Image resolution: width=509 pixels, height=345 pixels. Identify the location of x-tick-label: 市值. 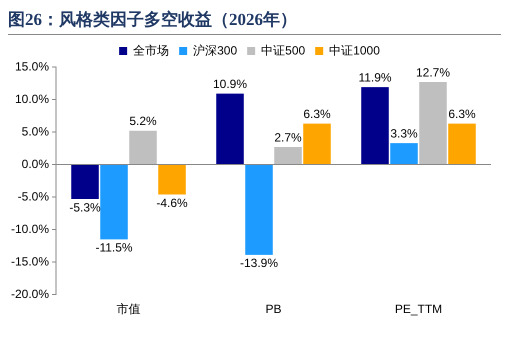
(128, 309).